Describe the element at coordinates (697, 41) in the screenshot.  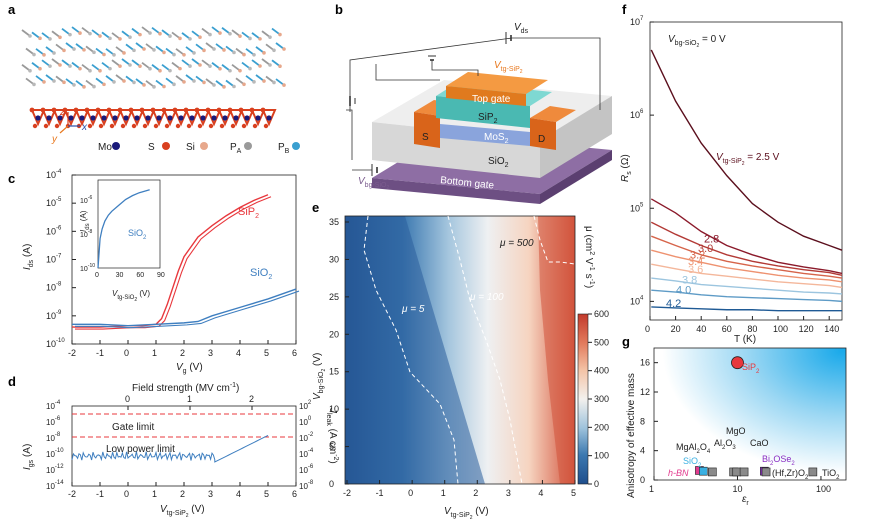
I see `chart-title: Vbg-SiO2 = 0 V` at that location.